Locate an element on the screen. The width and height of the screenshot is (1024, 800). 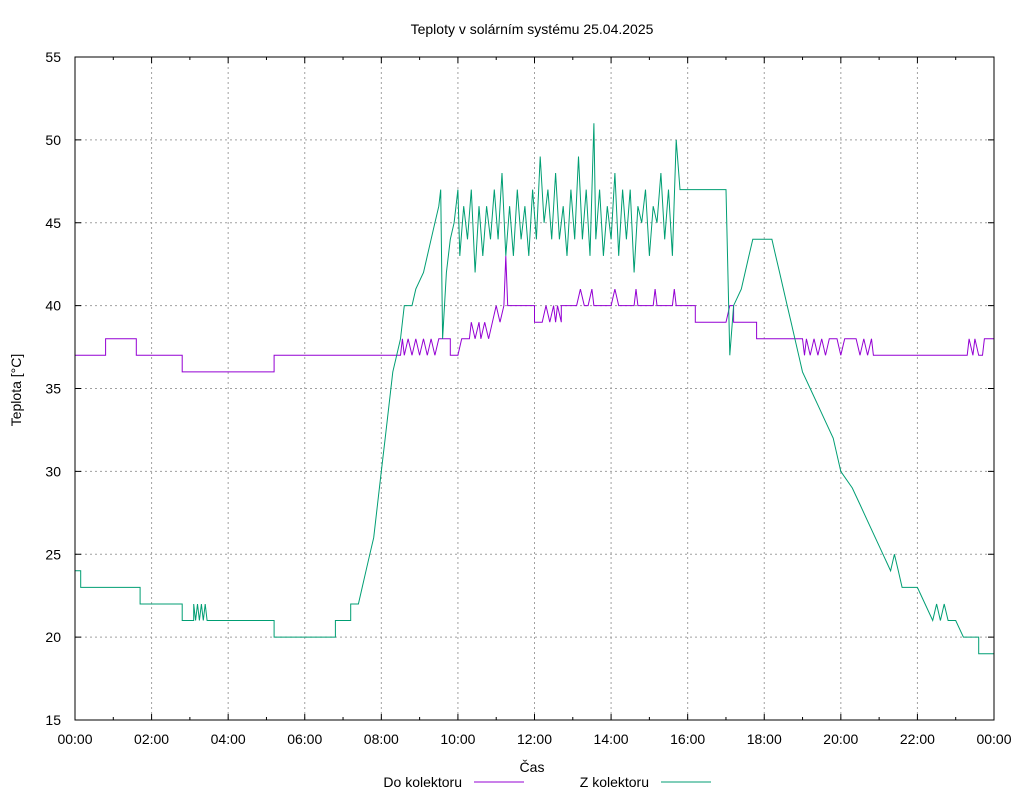
x-tick-label: 06:00 is located at coordinates (304, 739).